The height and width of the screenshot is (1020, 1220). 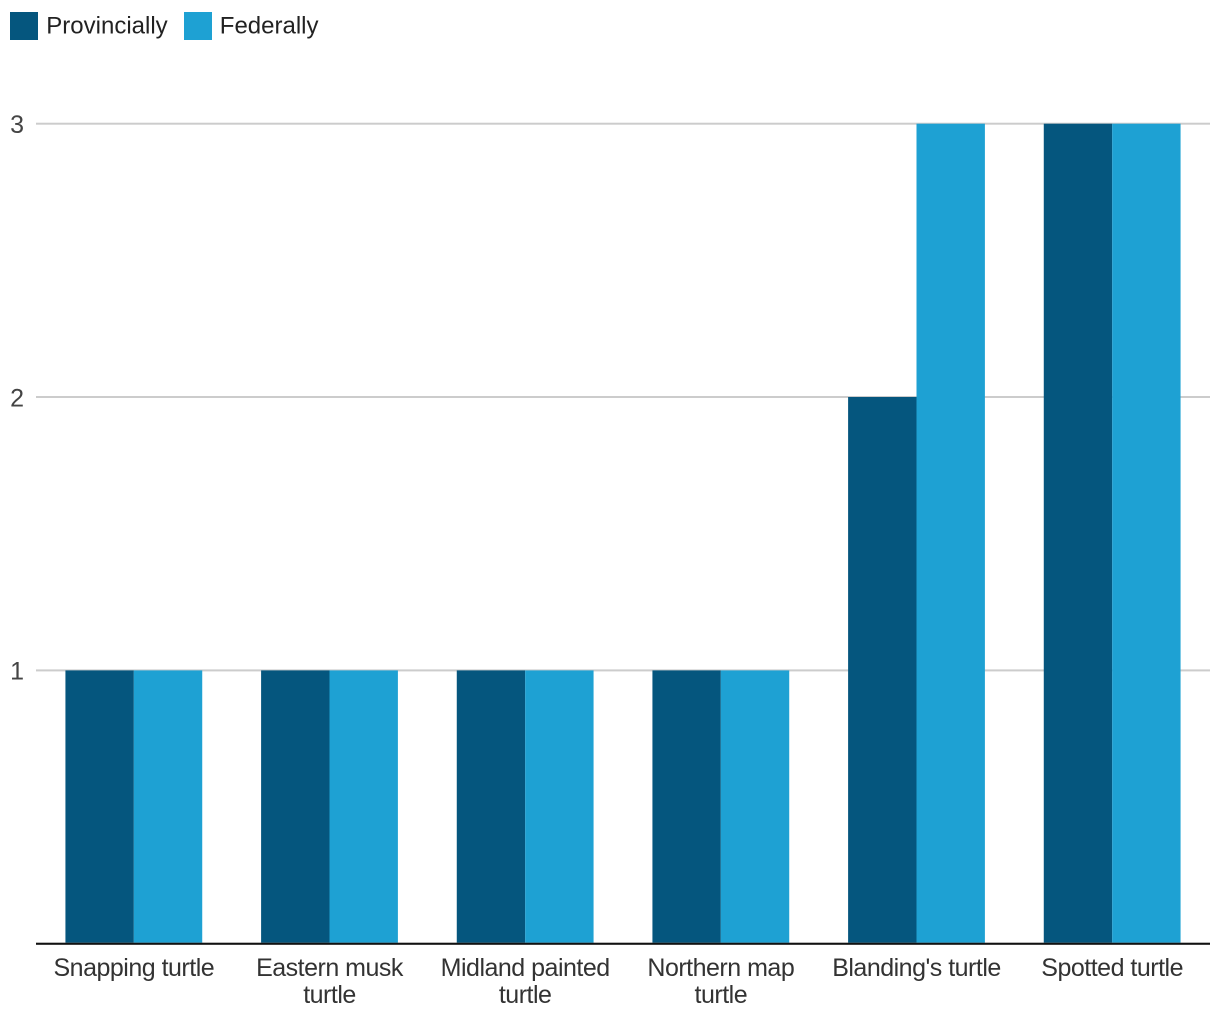 I want to click on svg-text: 3, so click(x=17, y=125).